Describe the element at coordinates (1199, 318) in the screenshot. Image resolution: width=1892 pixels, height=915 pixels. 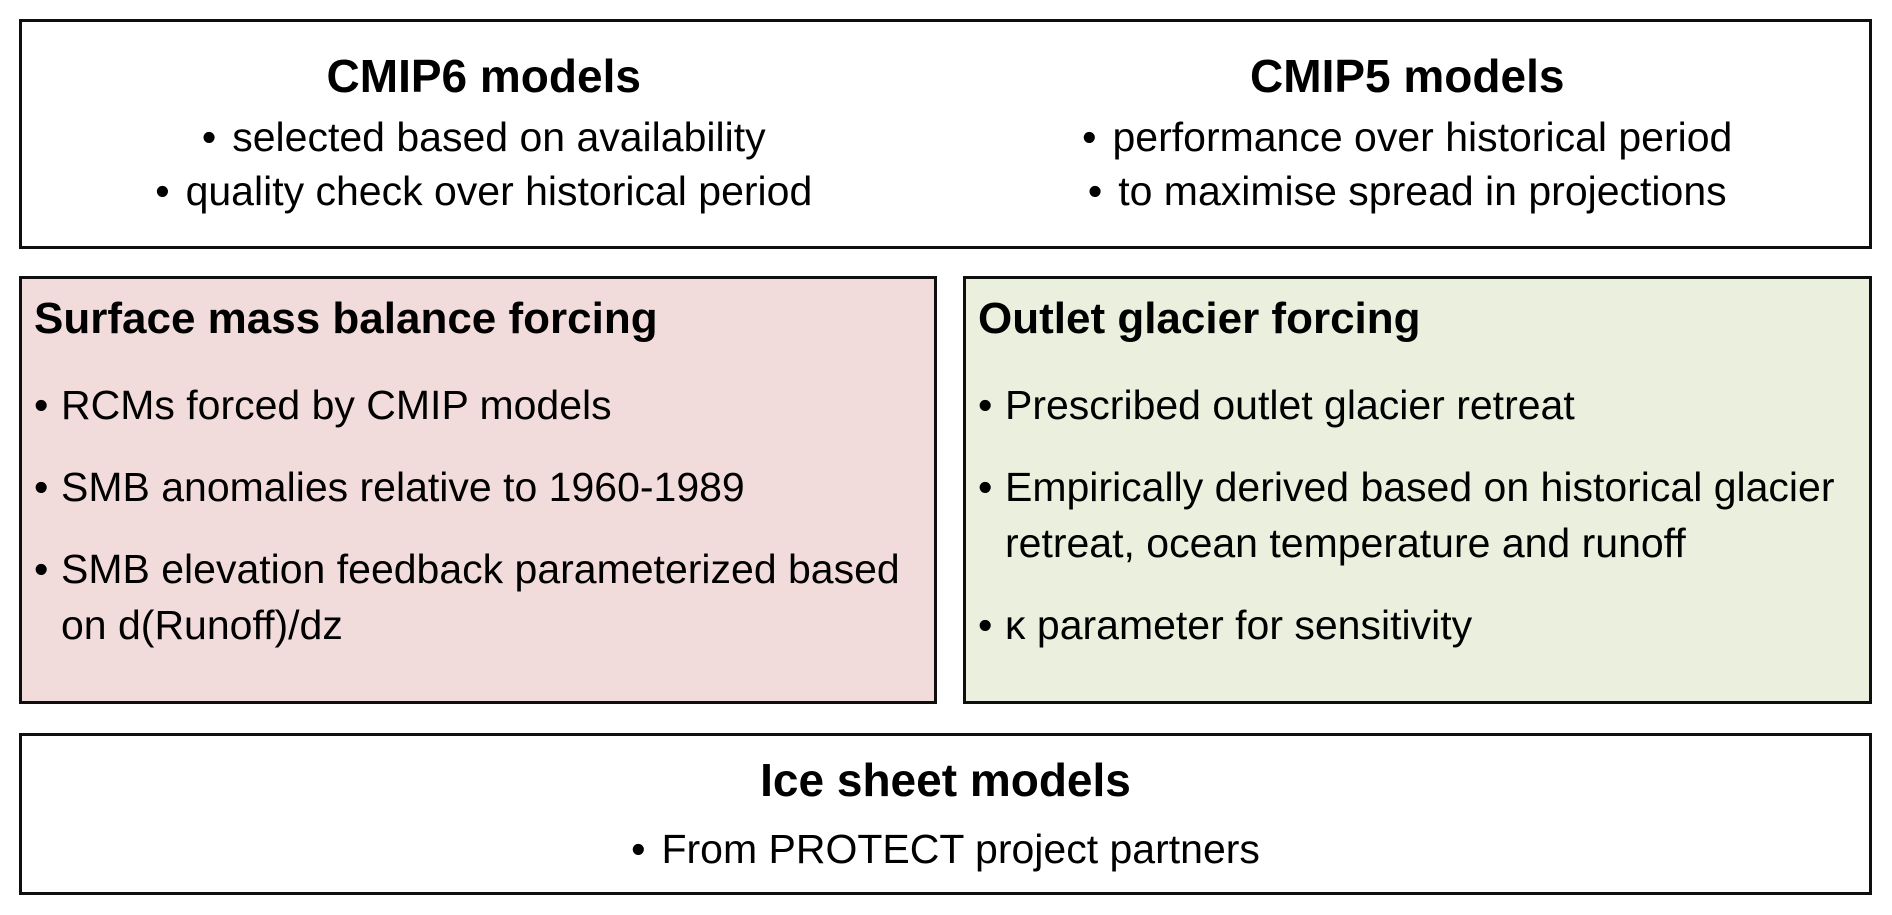
I see `glacier-title: Outlet glacier forcing` at that location.